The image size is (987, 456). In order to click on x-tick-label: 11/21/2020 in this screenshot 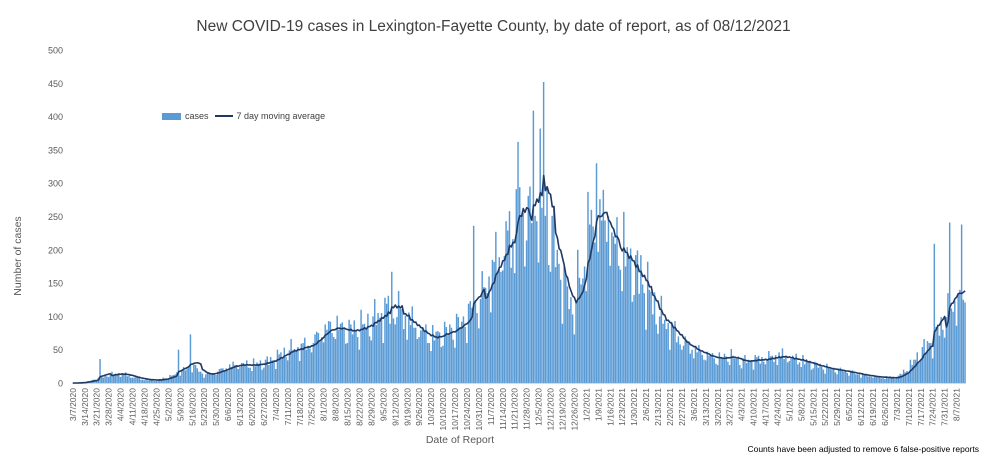, I will do `click(515, 409)`.